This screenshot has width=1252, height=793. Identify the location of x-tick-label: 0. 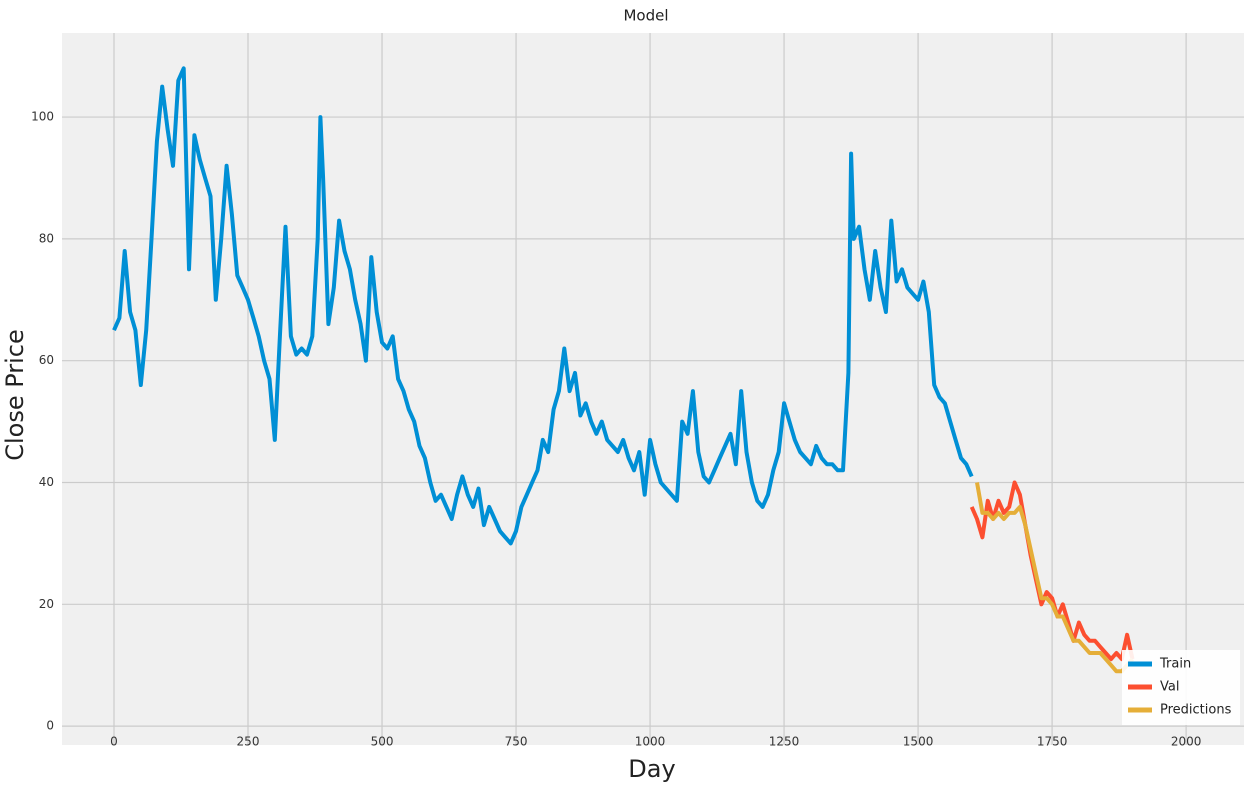
(114, 742).